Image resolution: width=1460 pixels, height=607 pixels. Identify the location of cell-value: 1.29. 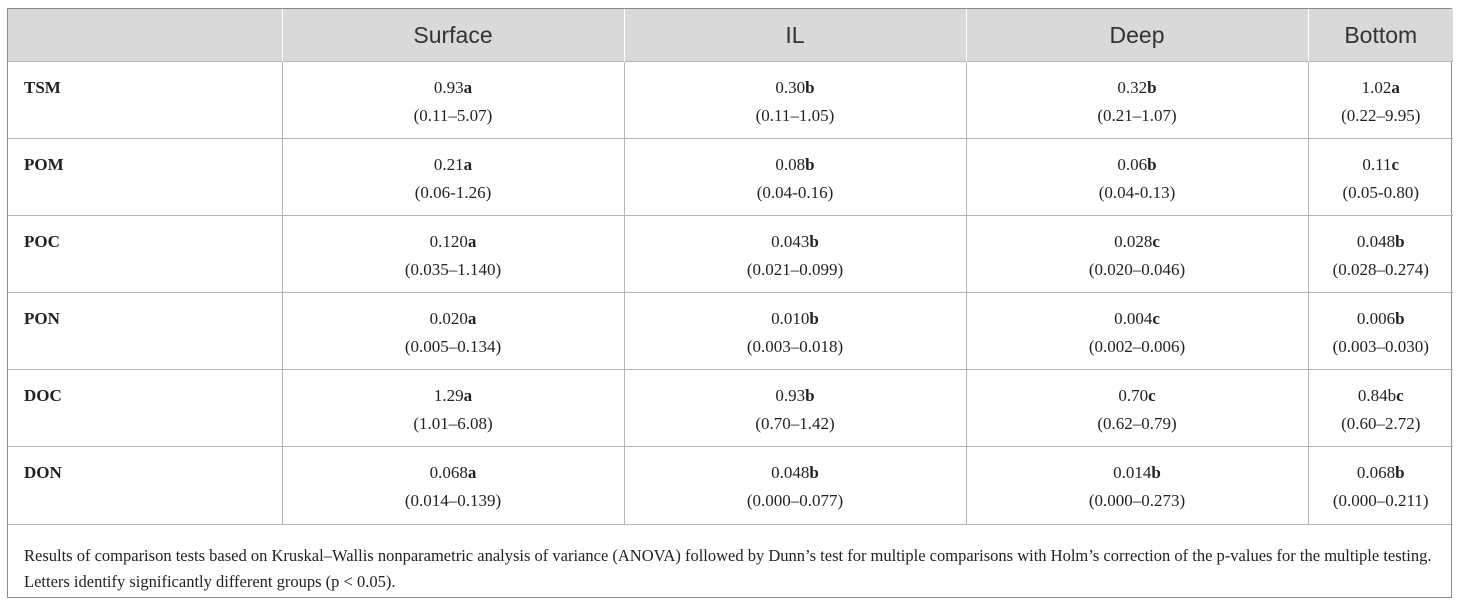
(448, 395).